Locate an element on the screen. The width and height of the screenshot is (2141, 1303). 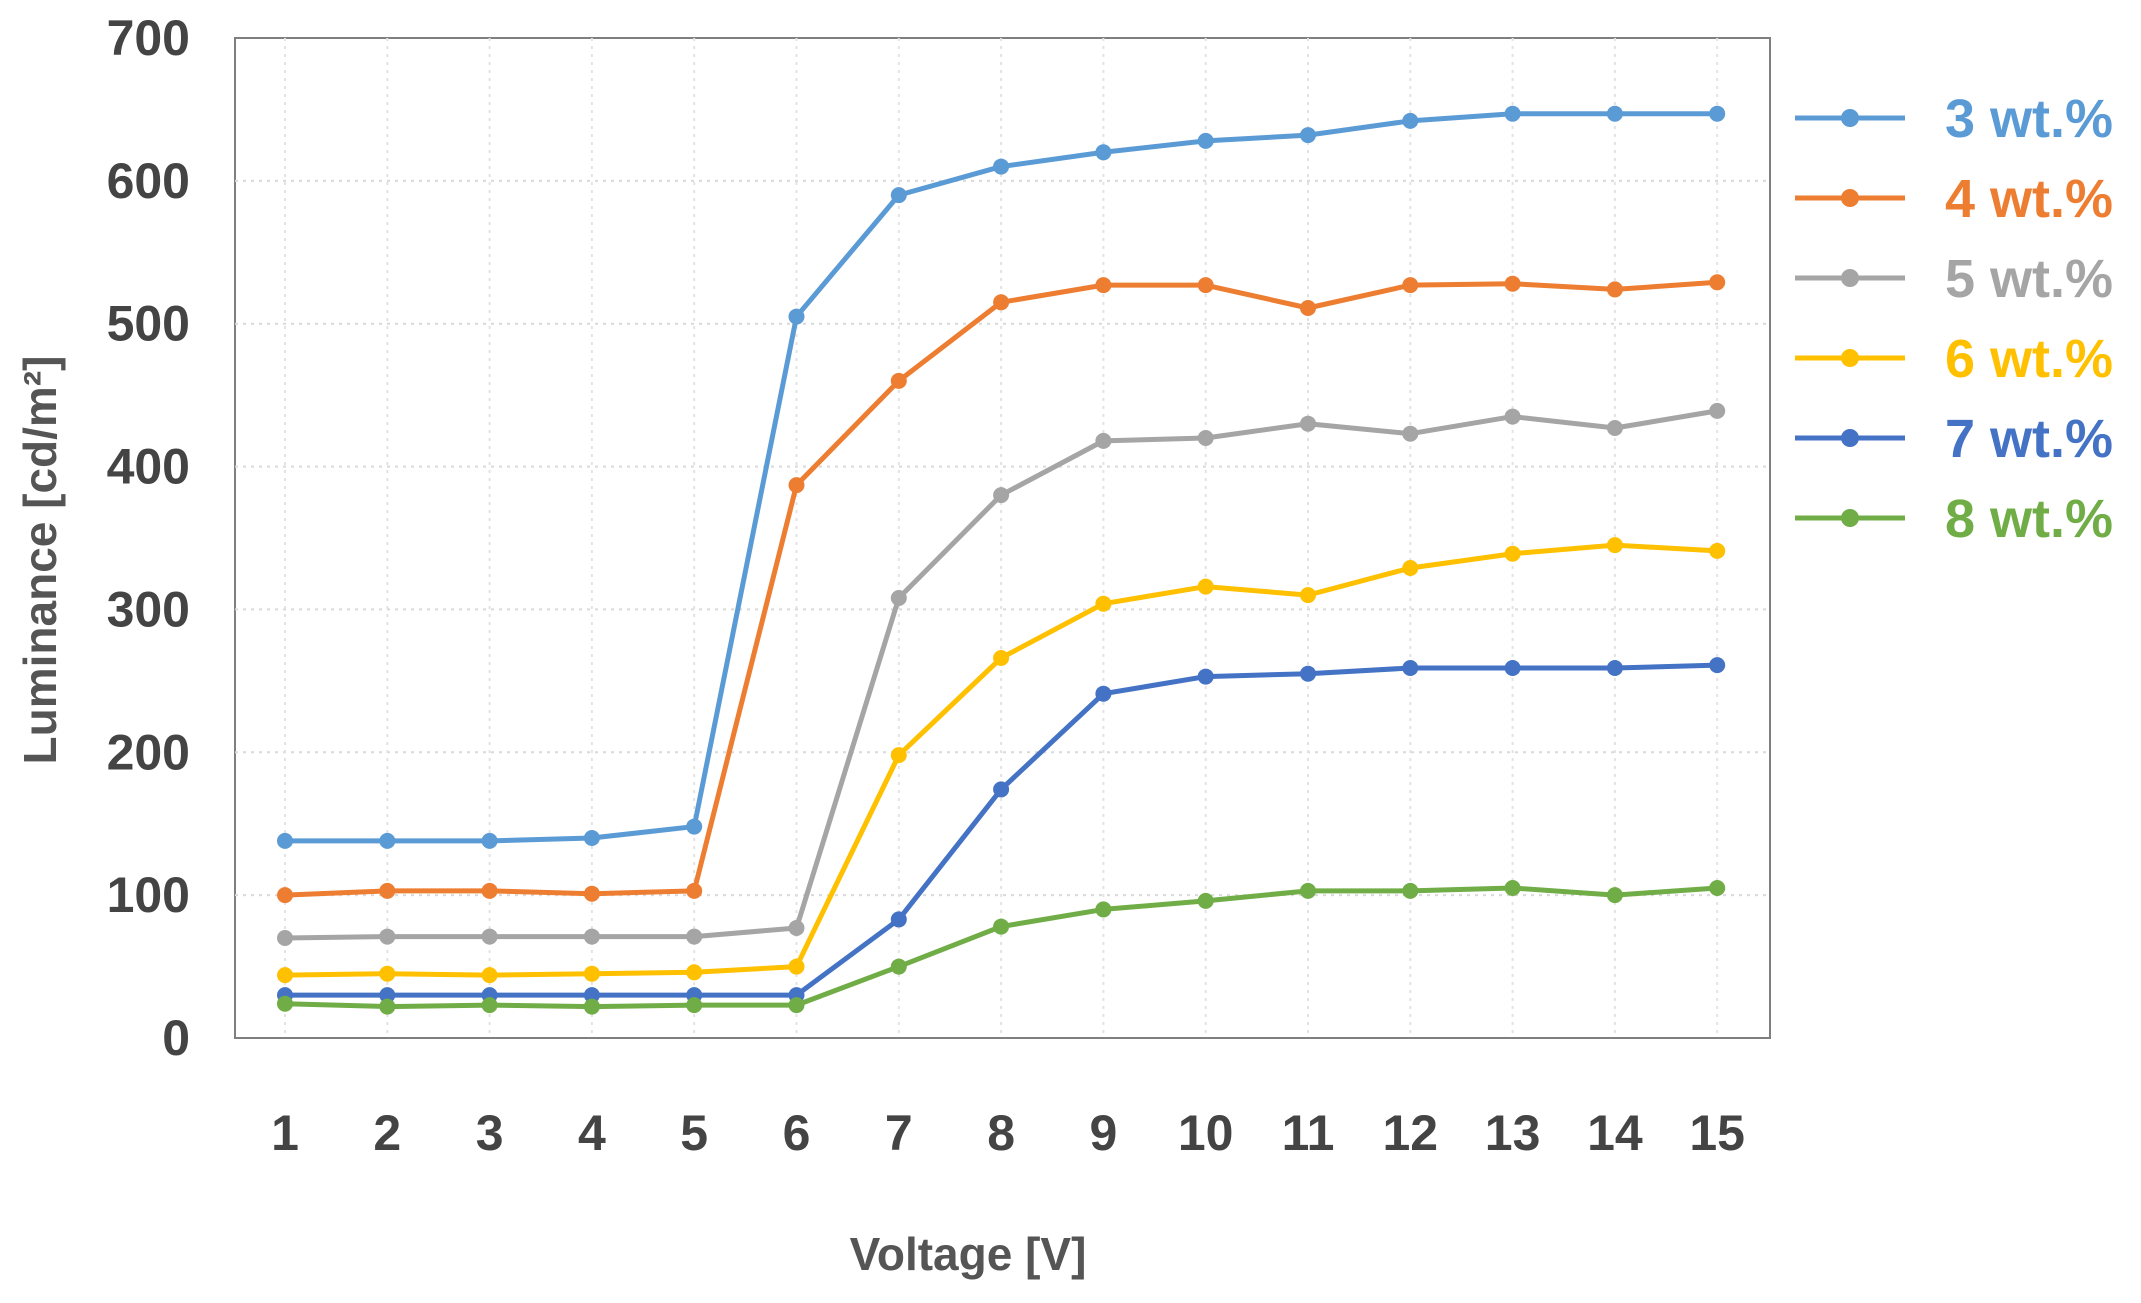
y-axis-title: Luminance [cd/m²] is located at coordinates (40, 560).